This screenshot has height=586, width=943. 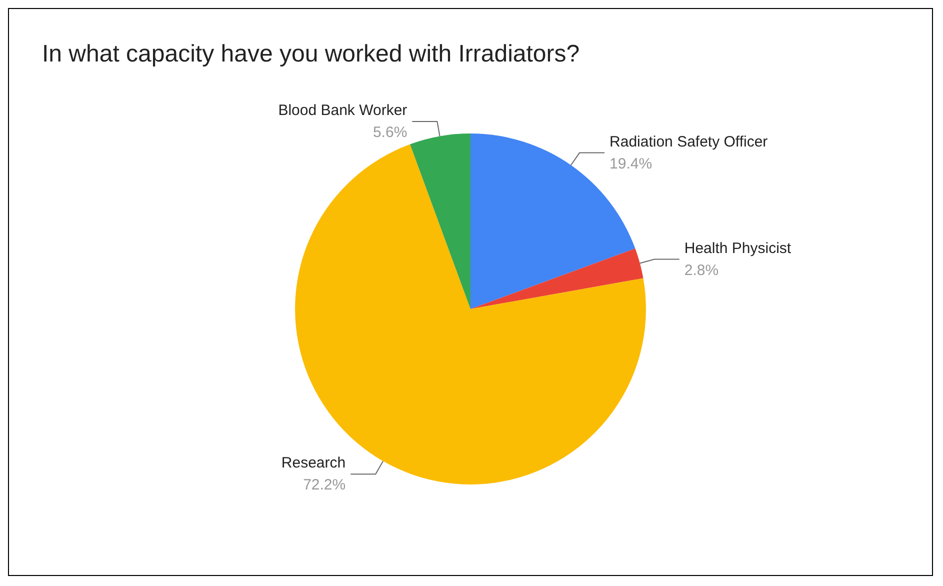 What do you see at coordinates (324, 485) in the screenshot?
I see `data-label: 72.2%` at bounding box center [324, 485].